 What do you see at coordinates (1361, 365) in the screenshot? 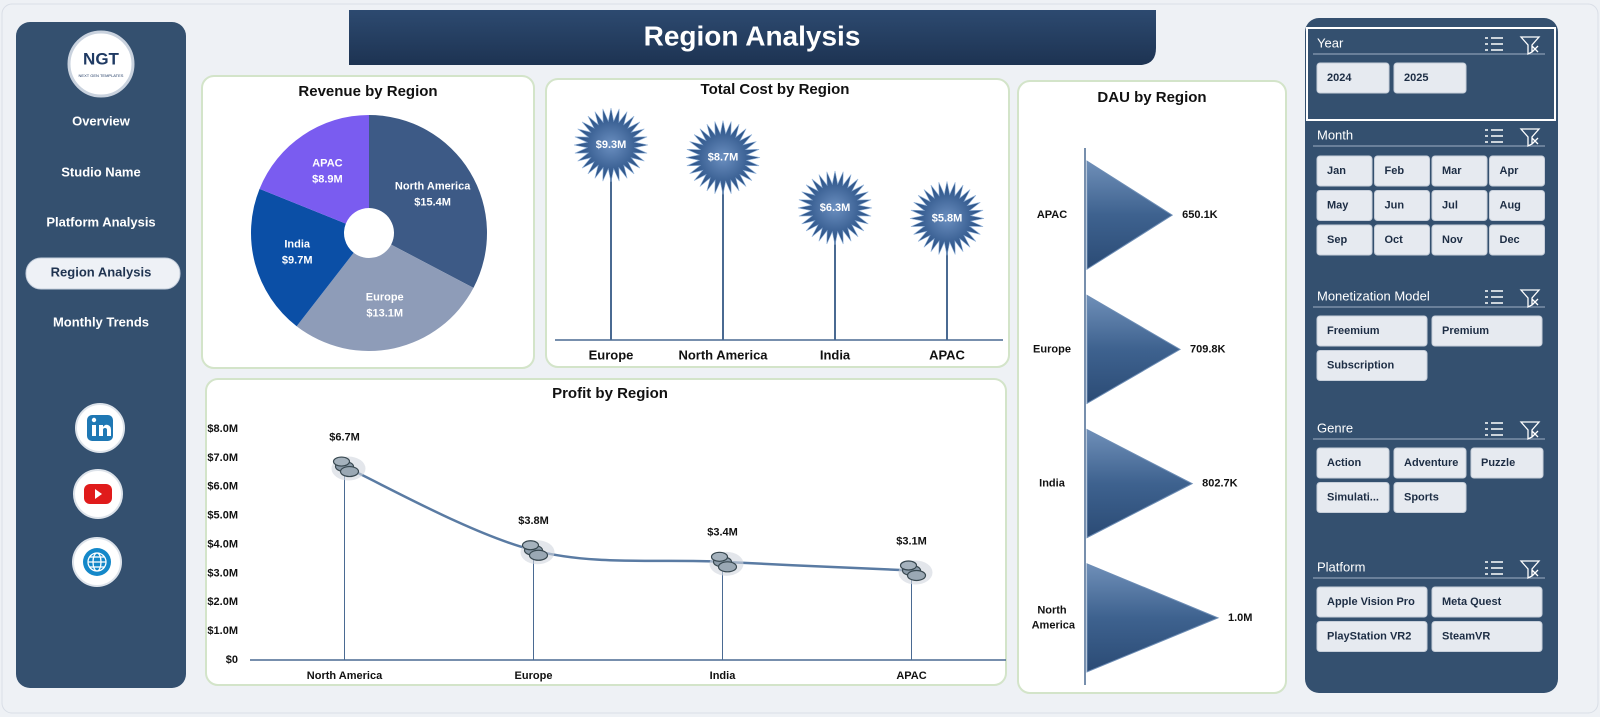
I see `slicer-button-label: Subscription` at bounding box center [1361, 365].